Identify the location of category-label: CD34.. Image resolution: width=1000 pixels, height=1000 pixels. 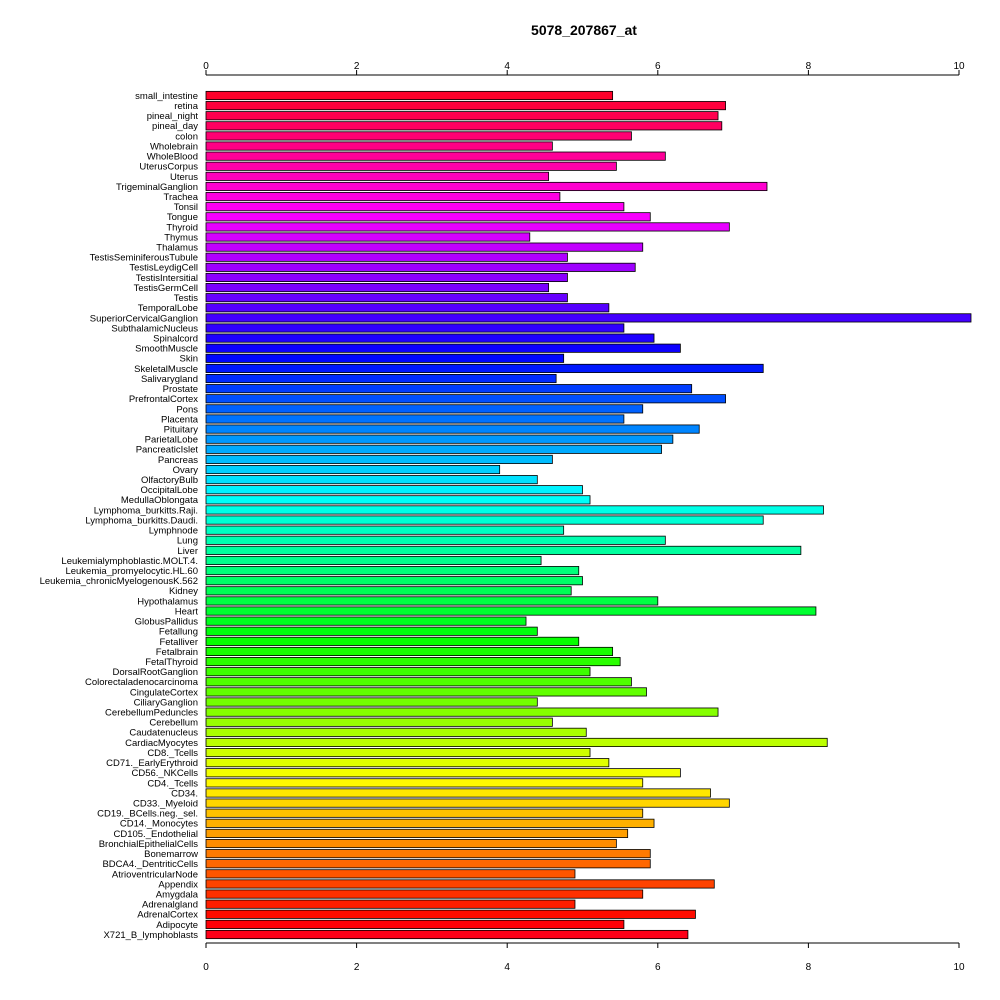
(184, 793).